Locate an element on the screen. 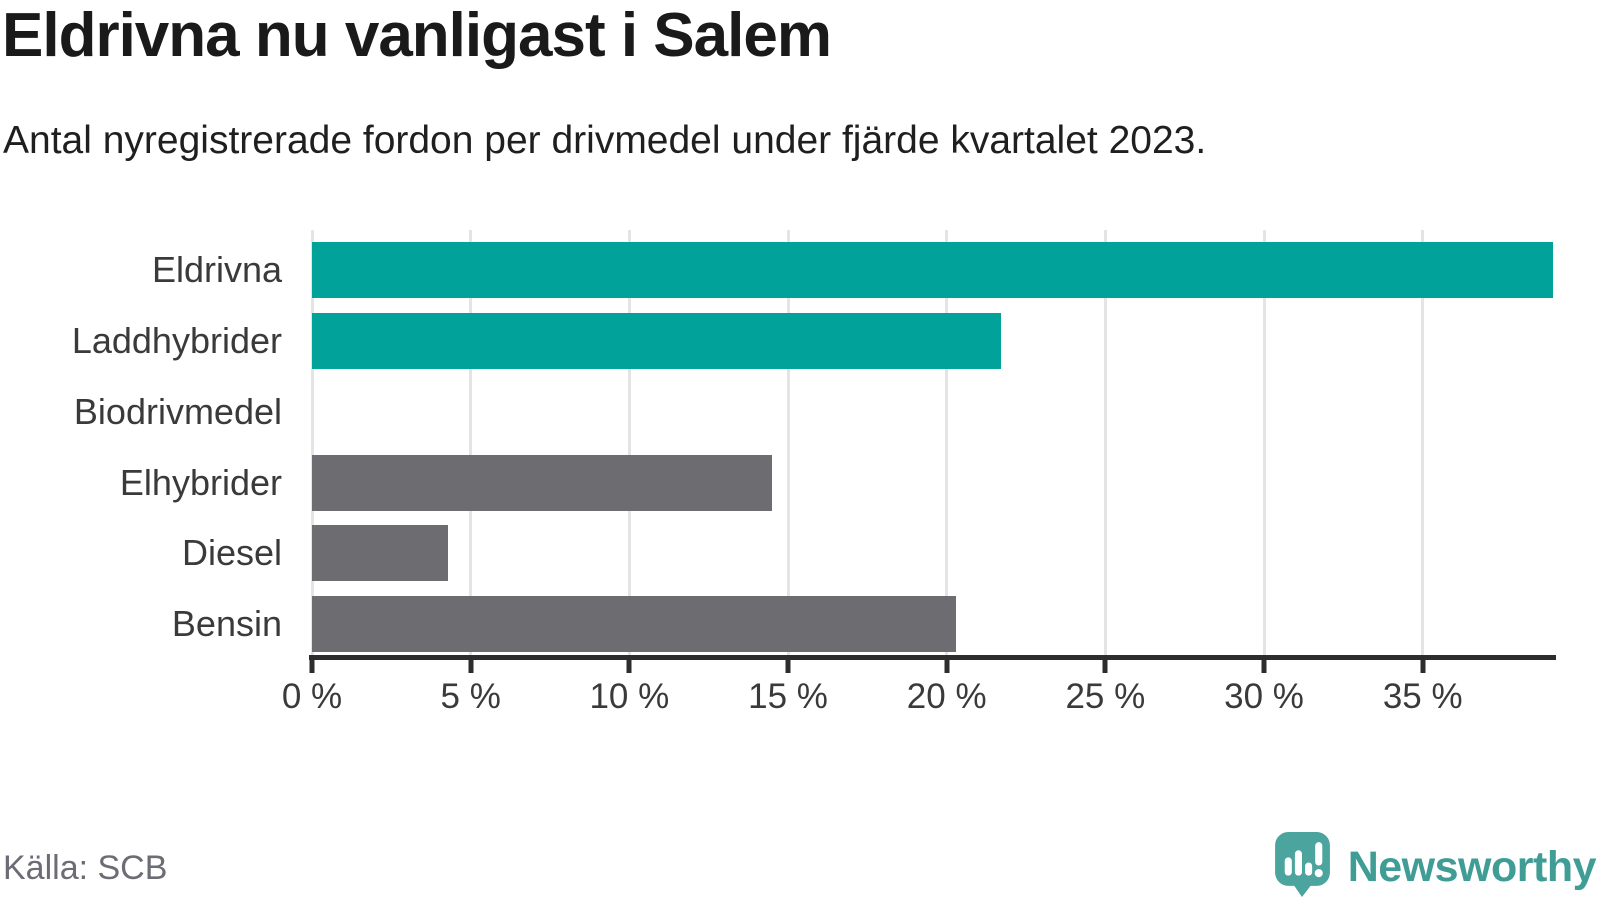  x-tick-35pct is located at coordinates (1423, 666).